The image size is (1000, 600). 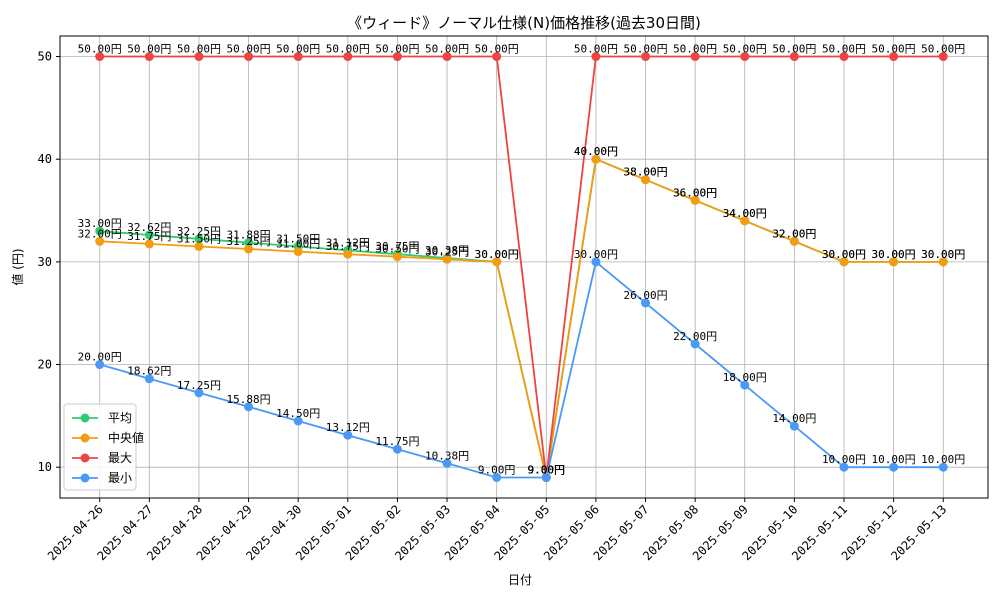 What do you see at coordinates (645, 172) in the screenshot?
I see `data-label: 38.00円` at bounding box center [645, 172].